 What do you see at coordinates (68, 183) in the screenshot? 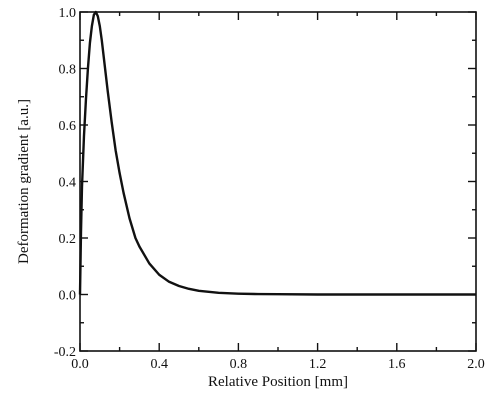
I see `y-tick-label: 0.4` at bounding box center [68, 183].